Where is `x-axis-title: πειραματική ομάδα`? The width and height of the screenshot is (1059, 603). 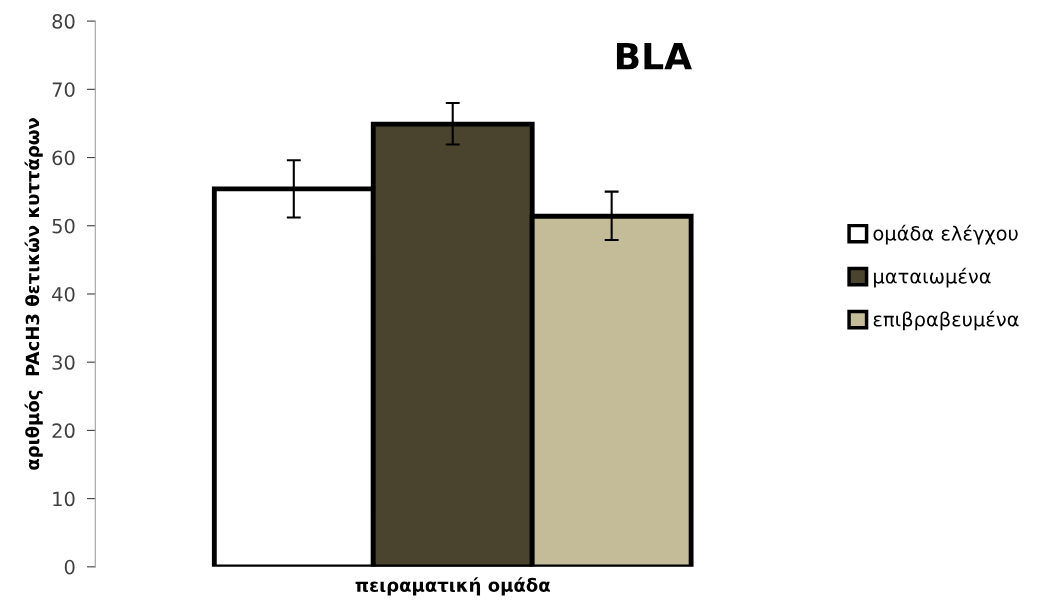
x-axis-title: πειραματική ομάδα is located at coordinates (452, 586).